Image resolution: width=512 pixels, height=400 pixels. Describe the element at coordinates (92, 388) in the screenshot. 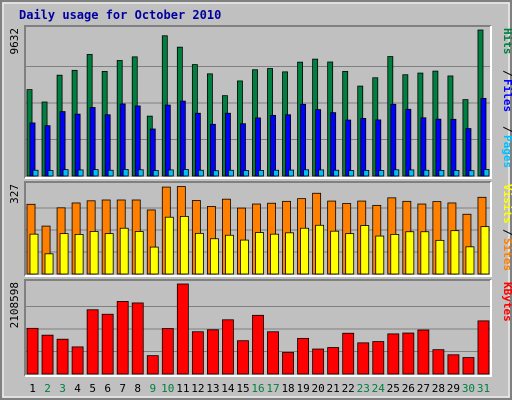

I see `day-label-5: 5` at that location.